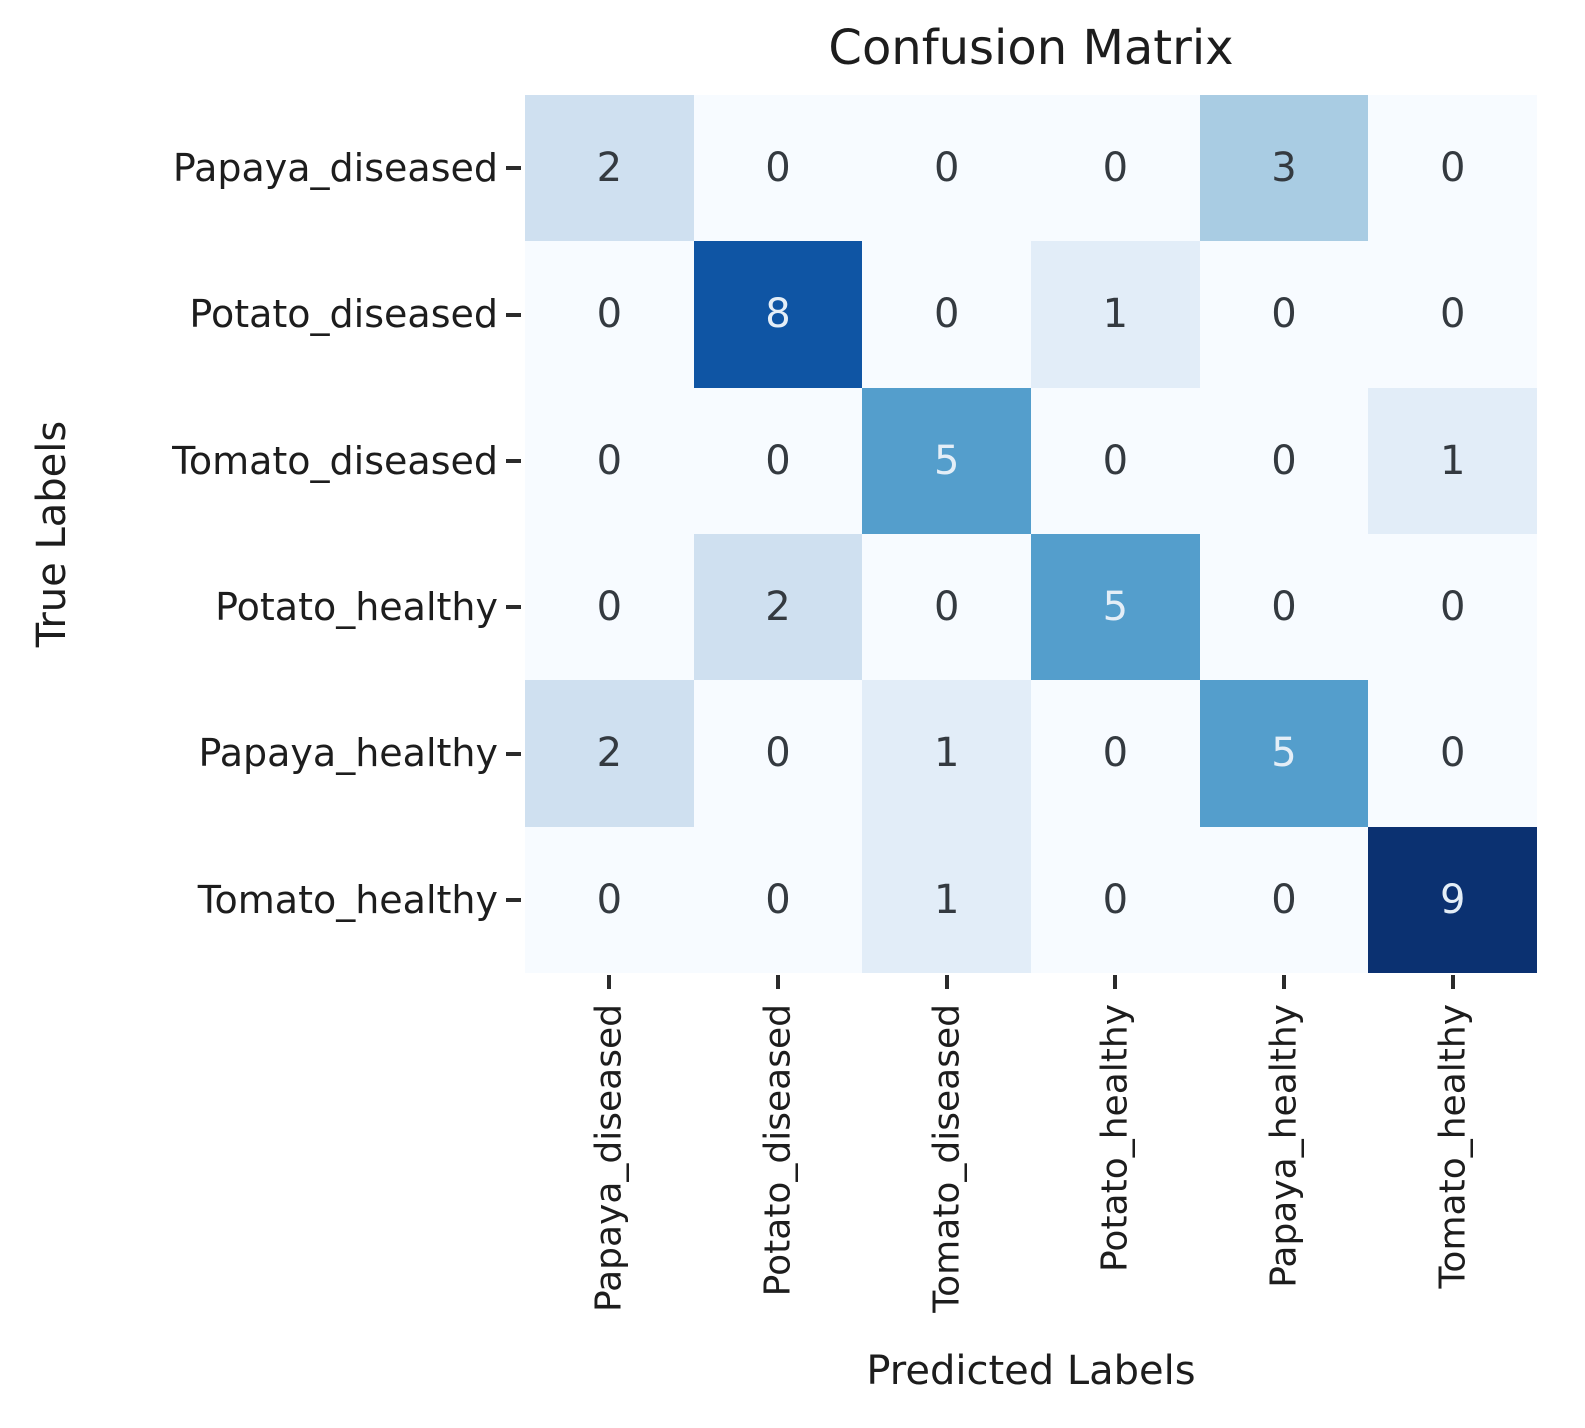  I want to click on y-tick-label: Tomato_healthy, so click(347, 899).